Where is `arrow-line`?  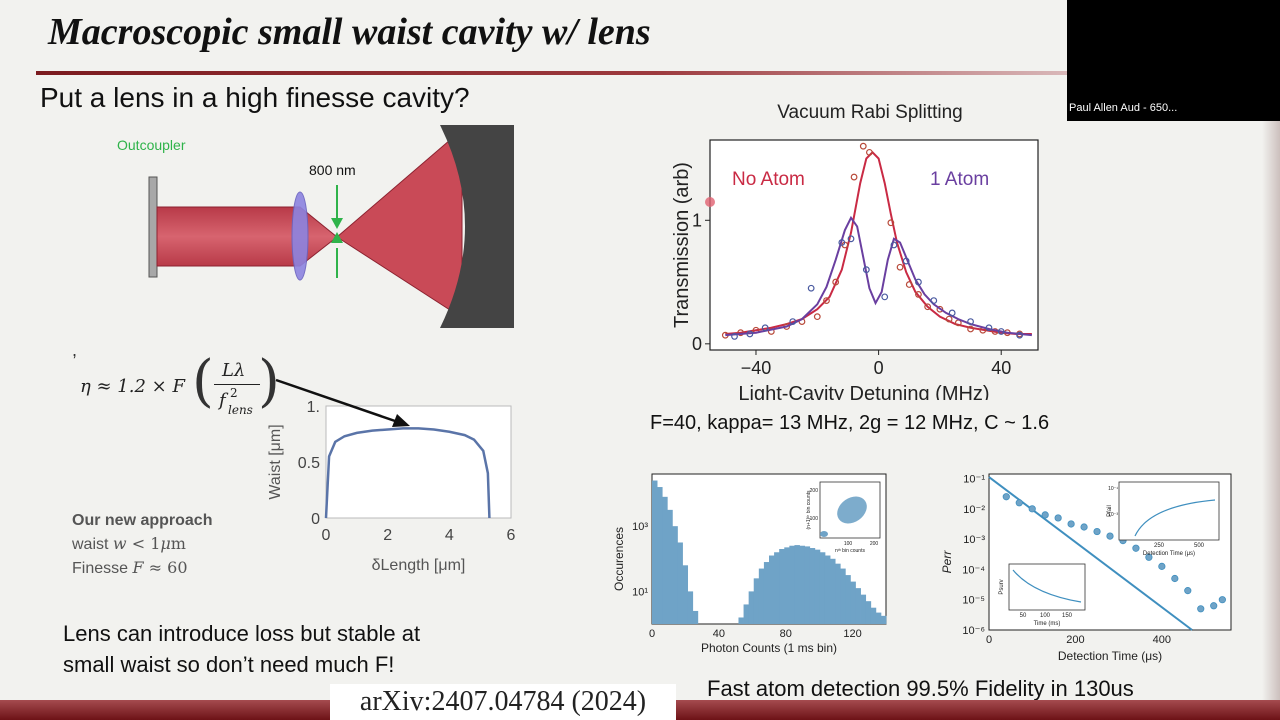 arrow-line is located at coordinates (337, 401).